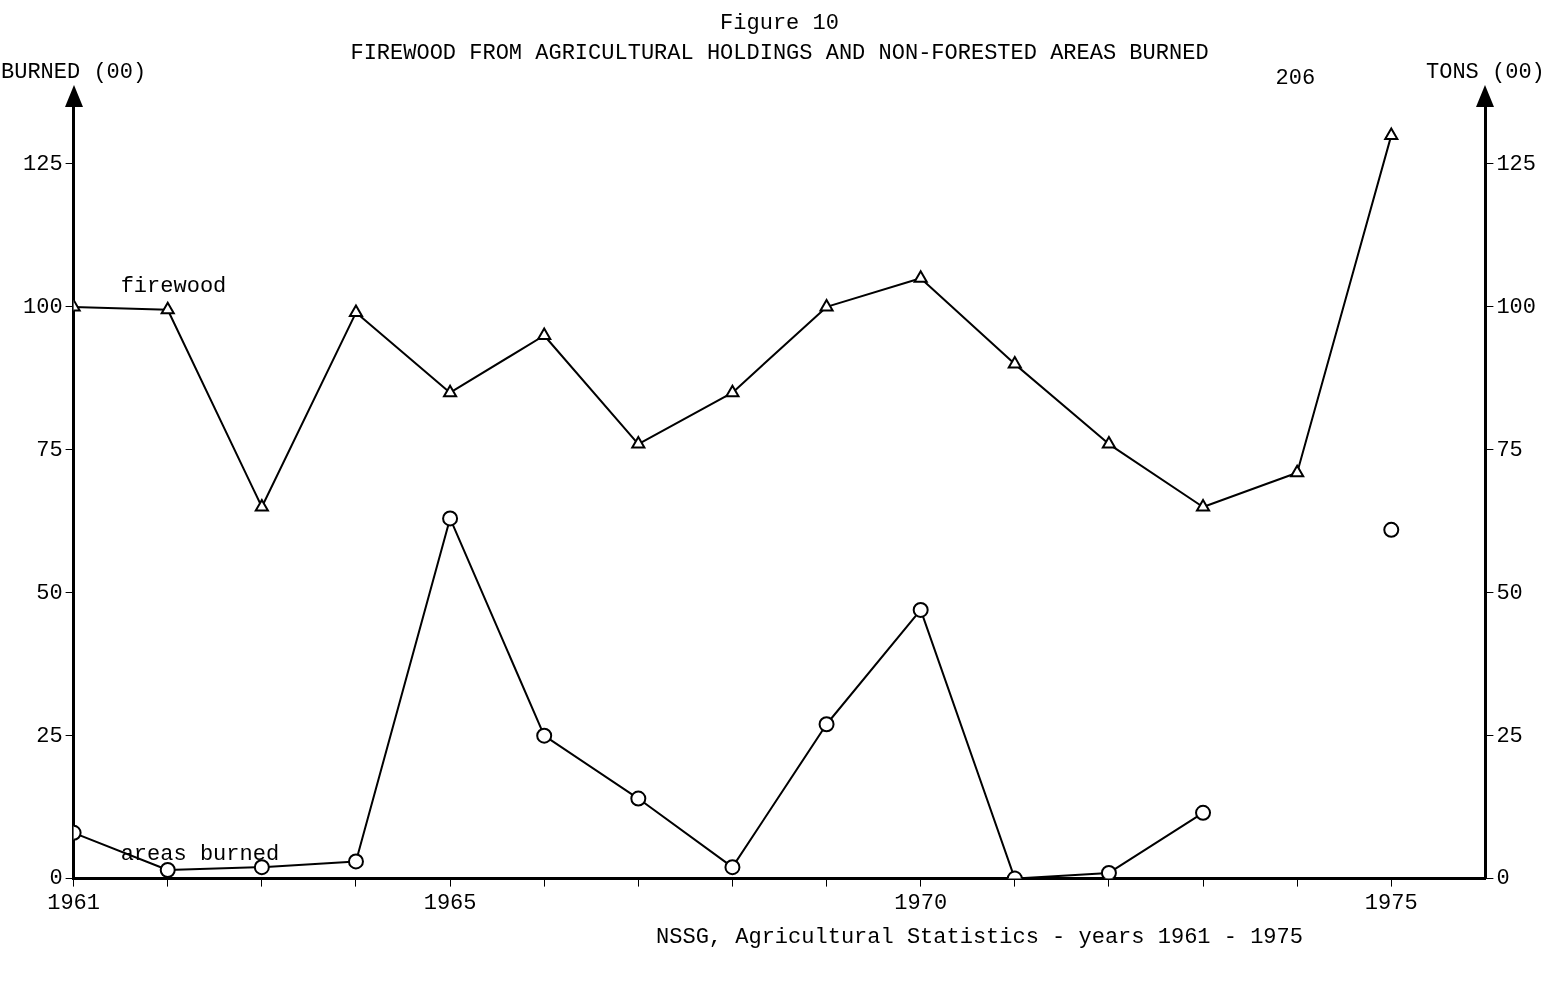 This screenshot has width=1559, height=989. Describe the element at coordinates (74, 903) in the screenshot. I see `x-tick-label: 1961` at that location.